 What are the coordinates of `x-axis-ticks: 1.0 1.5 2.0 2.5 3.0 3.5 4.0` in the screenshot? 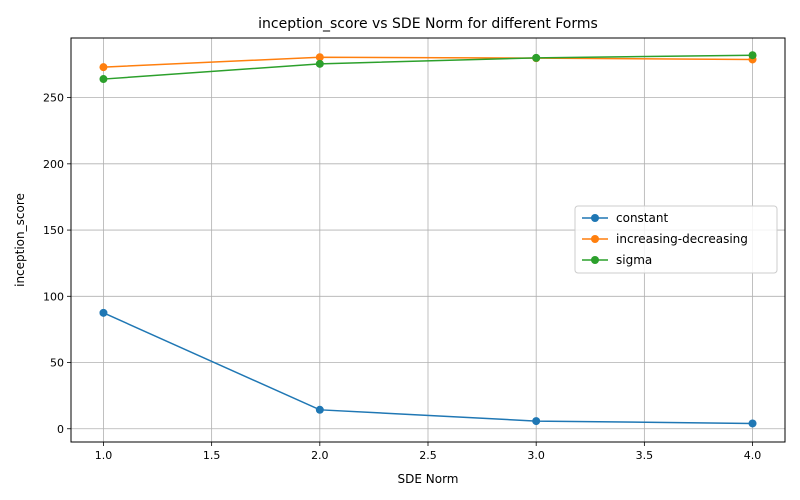 It's located at (428, 452).